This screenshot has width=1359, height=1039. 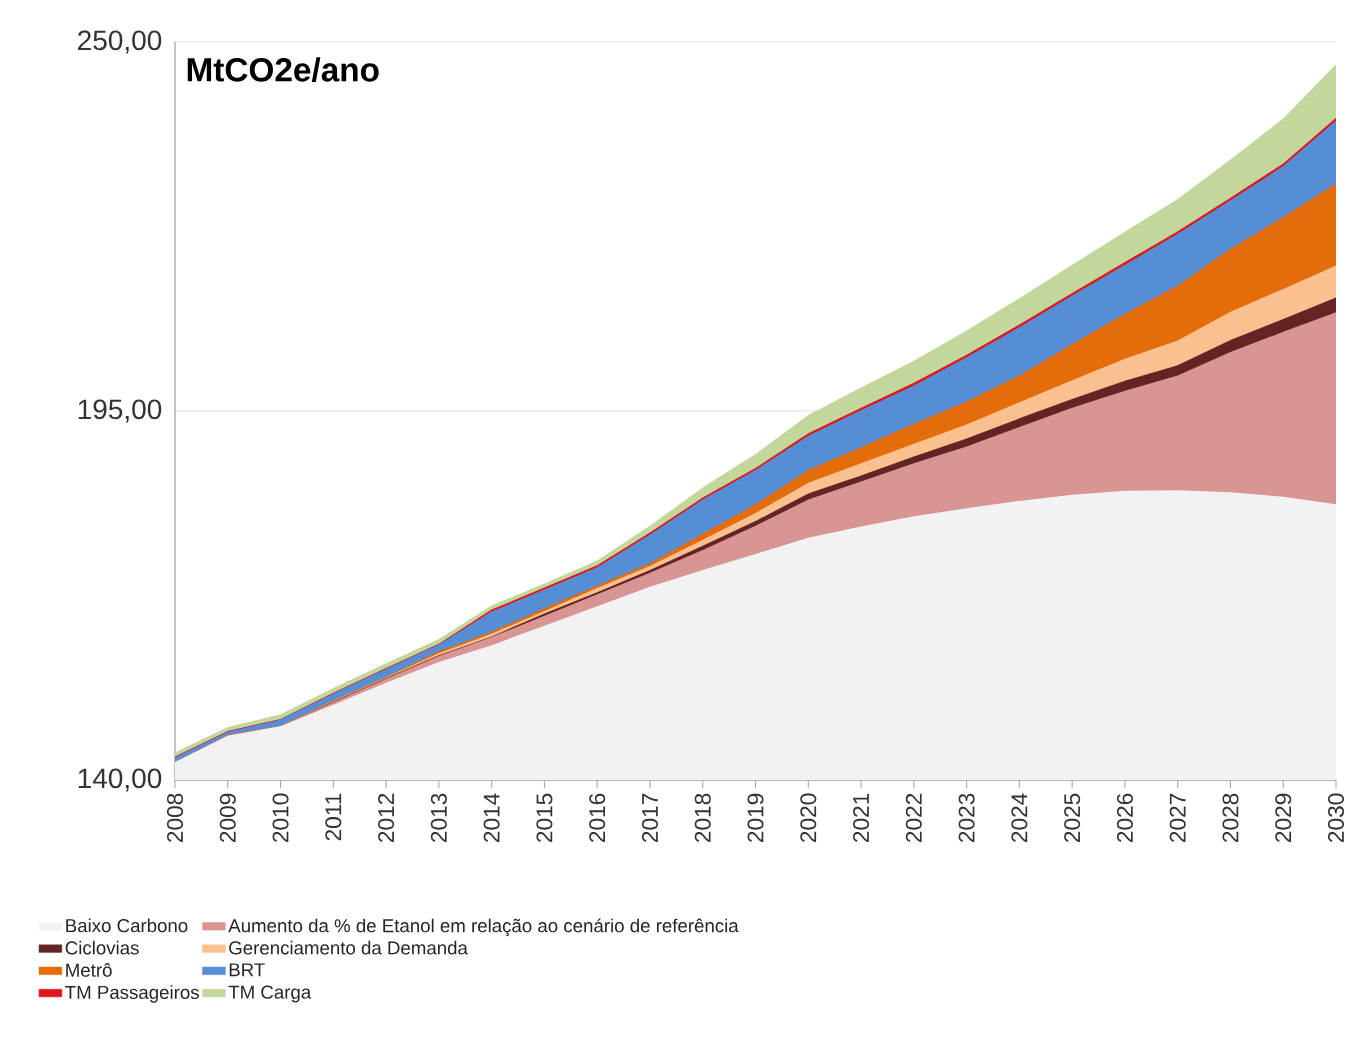 What do you see at coordinates (348, 947) in the screenshot?
I see `legend-label: Gerenciamento da Demanda` at bounding box center [348, 947].